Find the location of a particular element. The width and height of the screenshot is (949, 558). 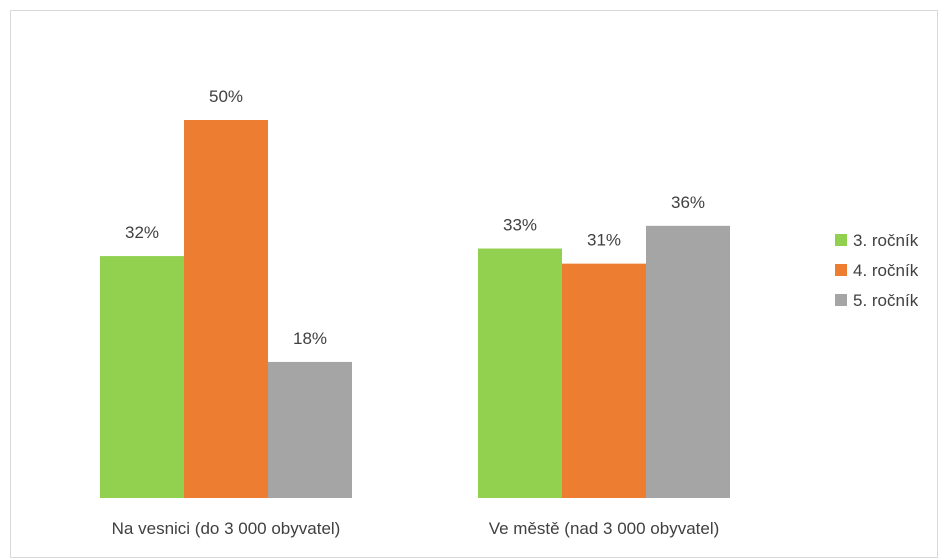

data-label-1-3: 18% is located at coordinates (310, 338).